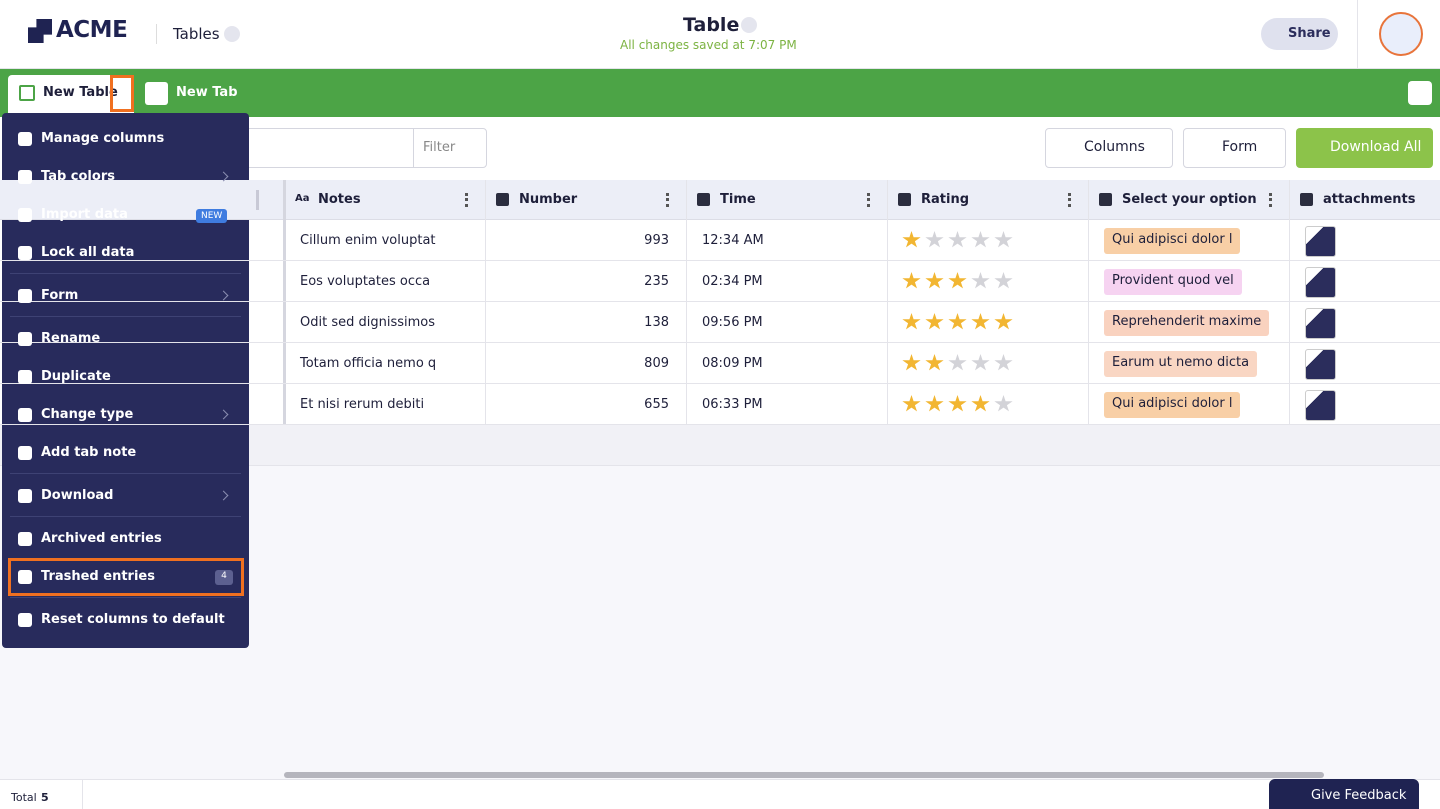 The image size is (1440, 809). Describe the element at coordinates (76, 376) in the screenshot. I see `menu-item: Duplicate` at that location.